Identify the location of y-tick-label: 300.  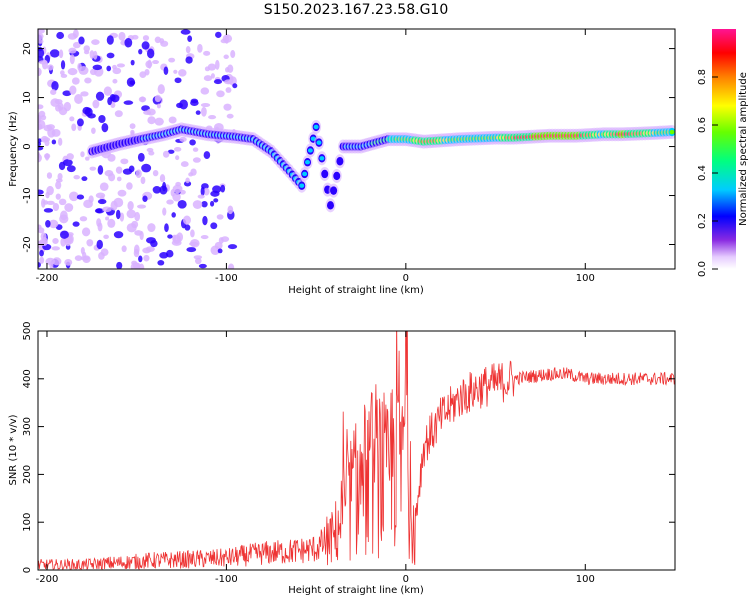
(27, 426).